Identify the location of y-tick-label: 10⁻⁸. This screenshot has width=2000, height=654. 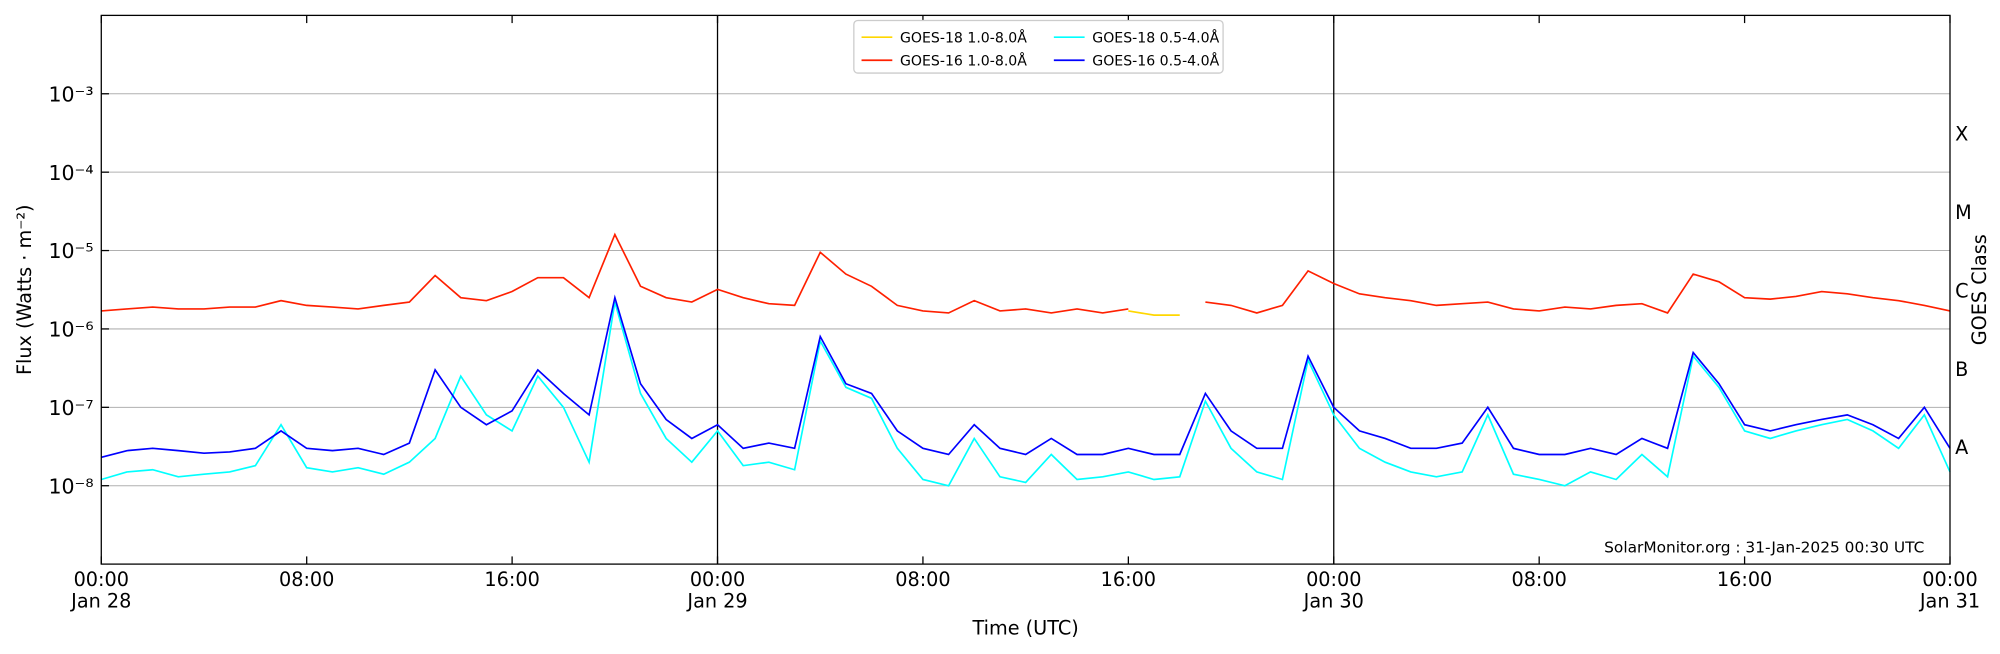
(70, 486).